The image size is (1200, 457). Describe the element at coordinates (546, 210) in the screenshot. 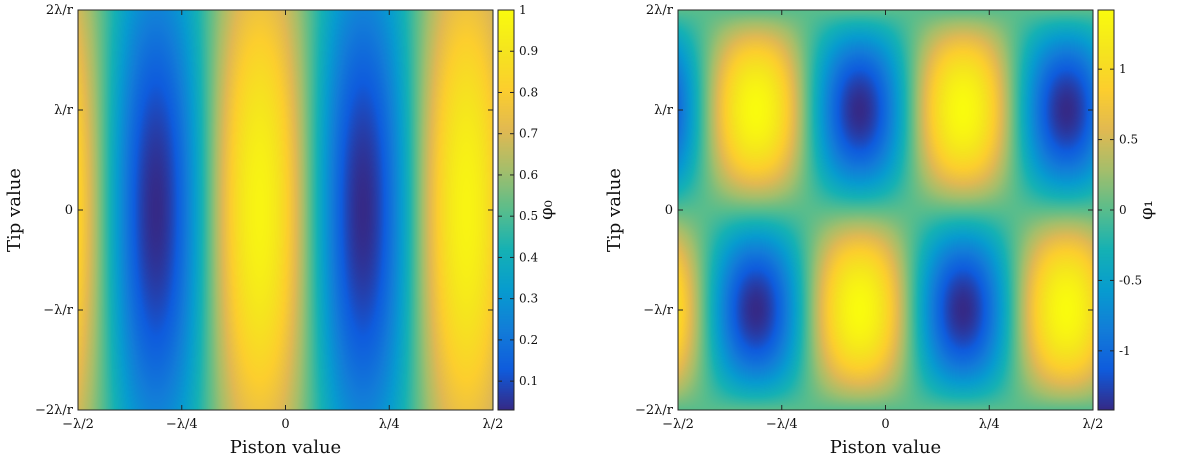

I see `colorbar-label: φ₀` at that location.